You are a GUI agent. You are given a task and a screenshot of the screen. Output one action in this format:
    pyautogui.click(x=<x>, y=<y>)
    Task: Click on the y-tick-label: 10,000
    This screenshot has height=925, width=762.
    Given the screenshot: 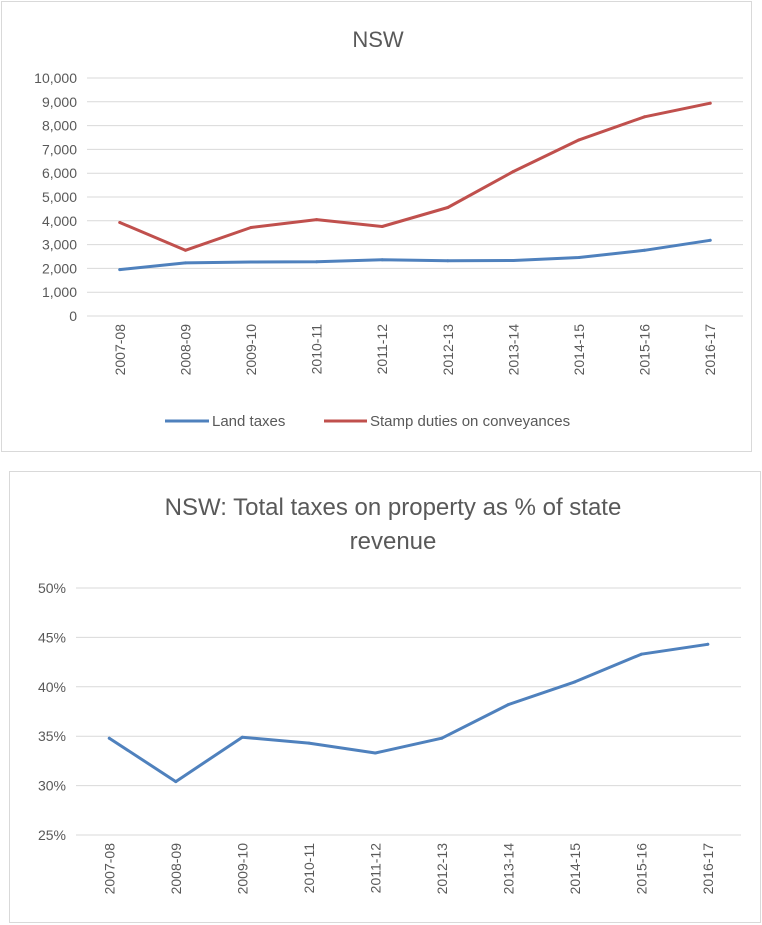 What is the action you would take?
    pyautogui.click(x=55, y=78)
    